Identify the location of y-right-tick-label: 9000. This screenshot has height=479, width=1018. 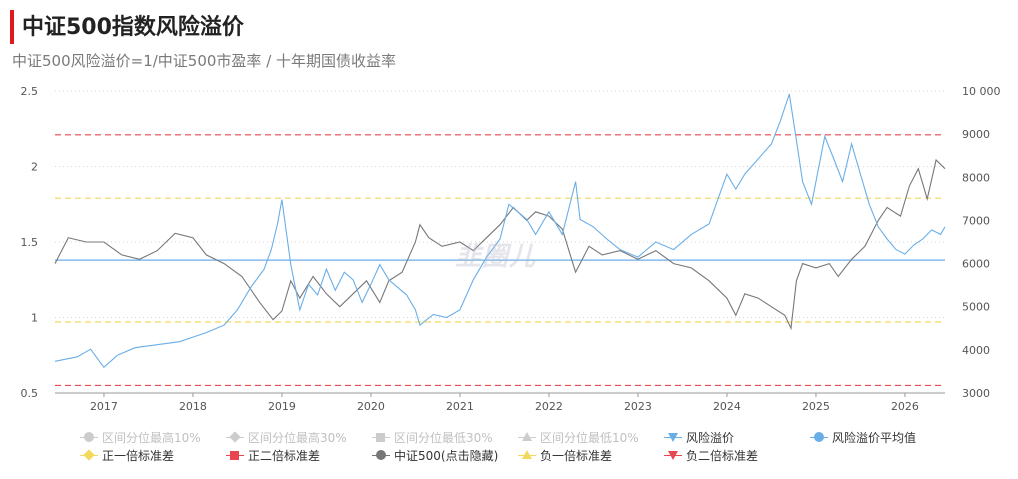
(976, 134).